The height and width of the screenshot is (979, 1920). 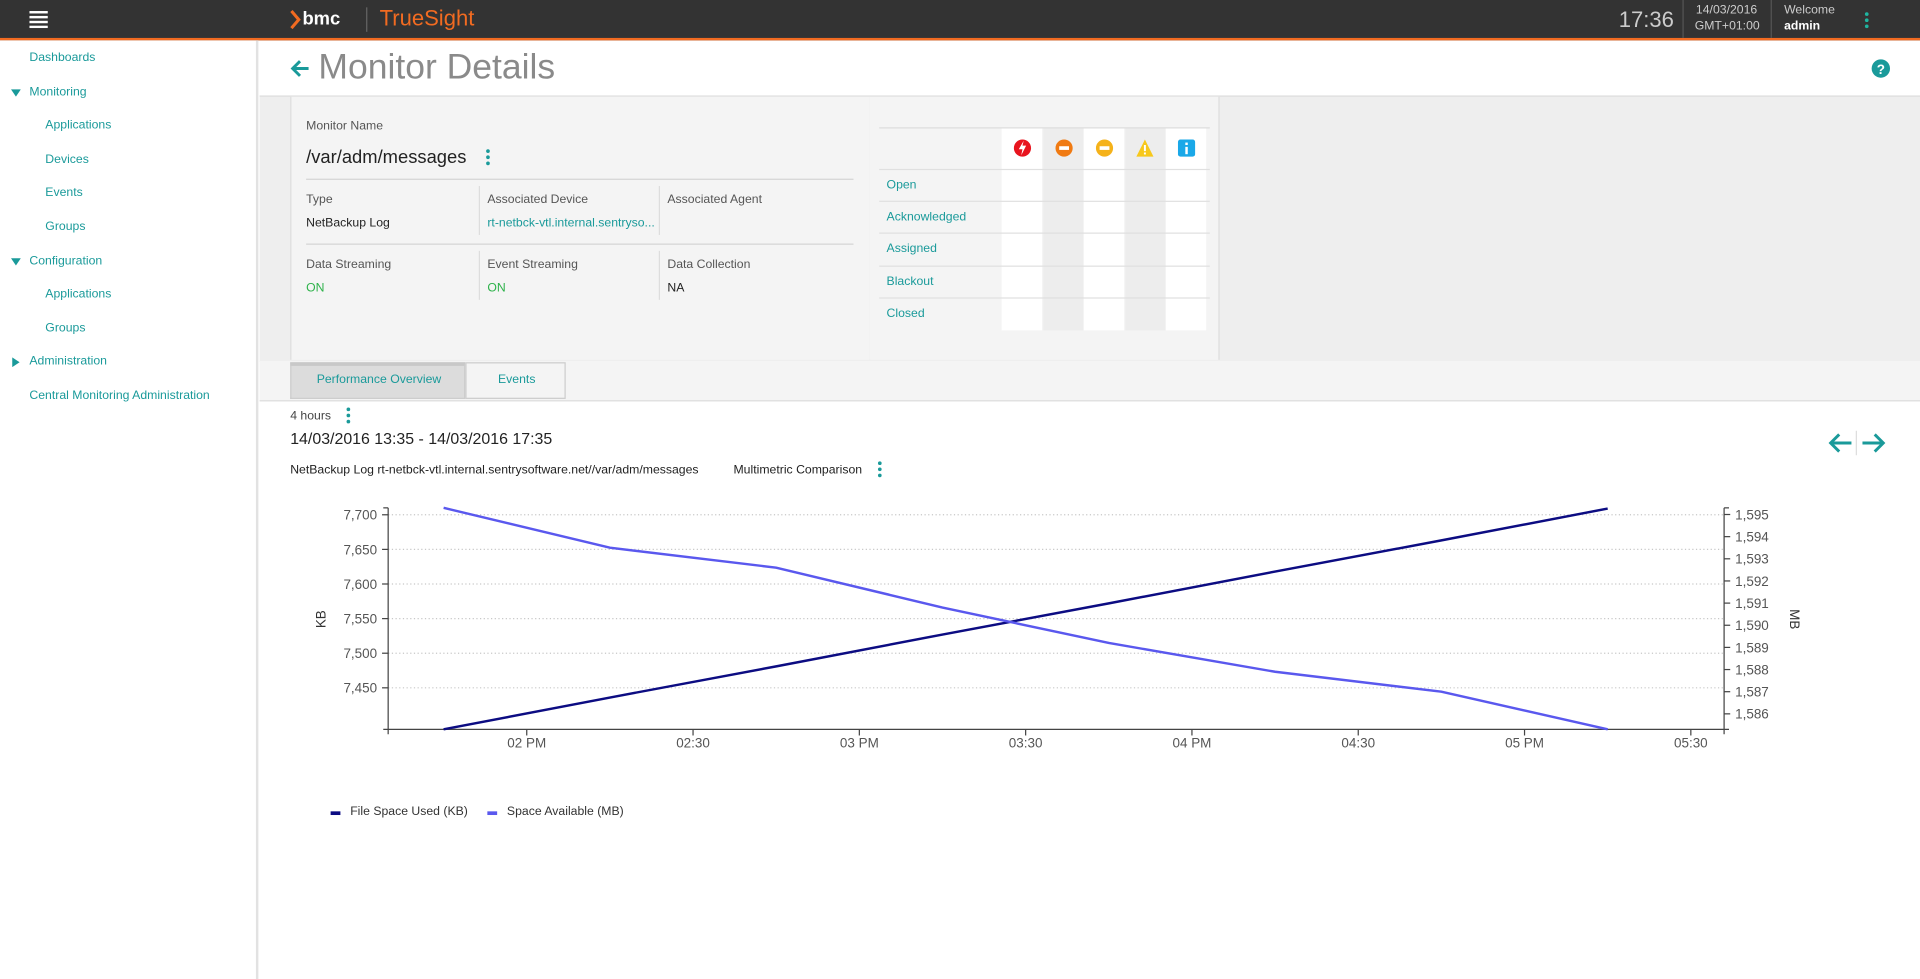 What do you see at coordinates (901, 185) in the screenshot?
I see `event-state: Open` at bounding box center [901, 185].